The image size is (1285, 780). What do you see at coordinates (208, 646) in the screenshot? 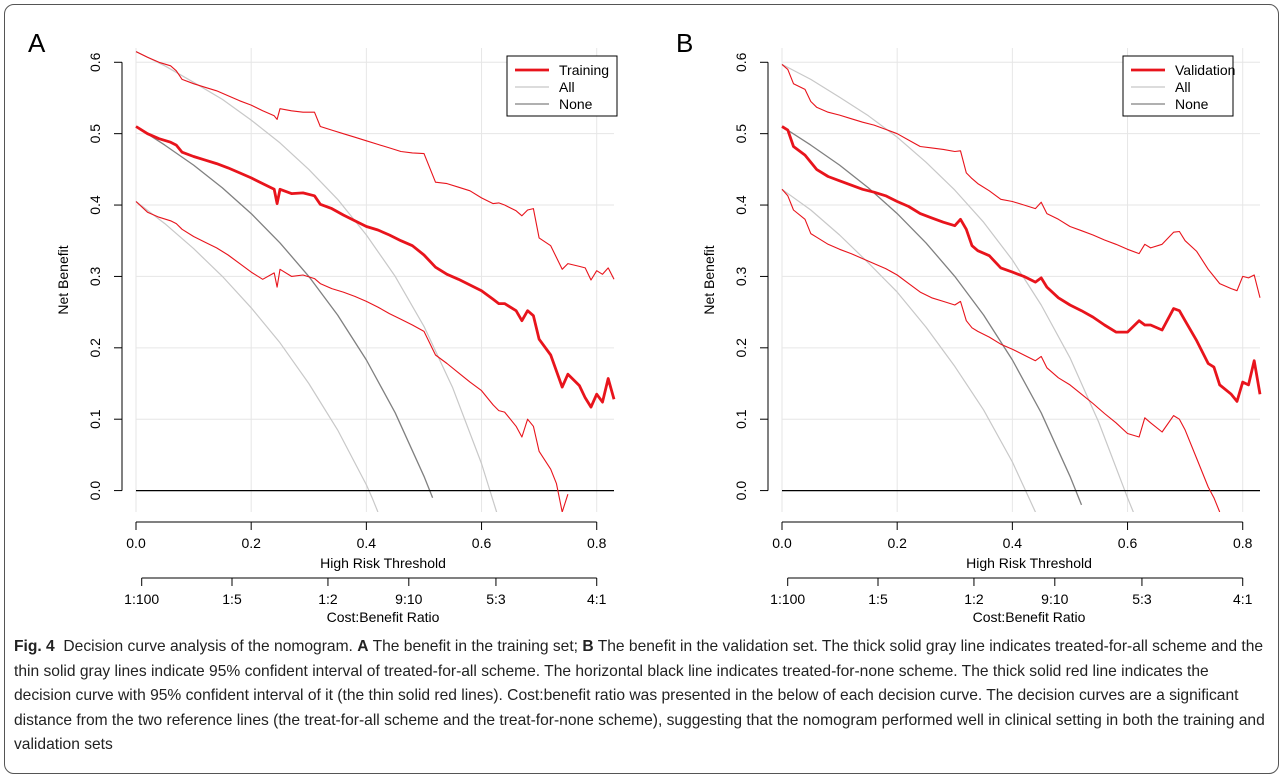
I see `caption-intro: Decision curve analysis of the nomogram.` at bounding box center [208, 646].